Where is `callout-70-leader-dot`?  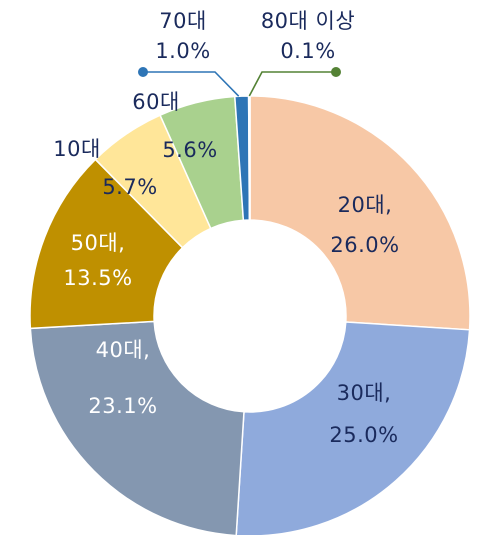
callout-70-leader-dot is located at coordinates (143, 72).